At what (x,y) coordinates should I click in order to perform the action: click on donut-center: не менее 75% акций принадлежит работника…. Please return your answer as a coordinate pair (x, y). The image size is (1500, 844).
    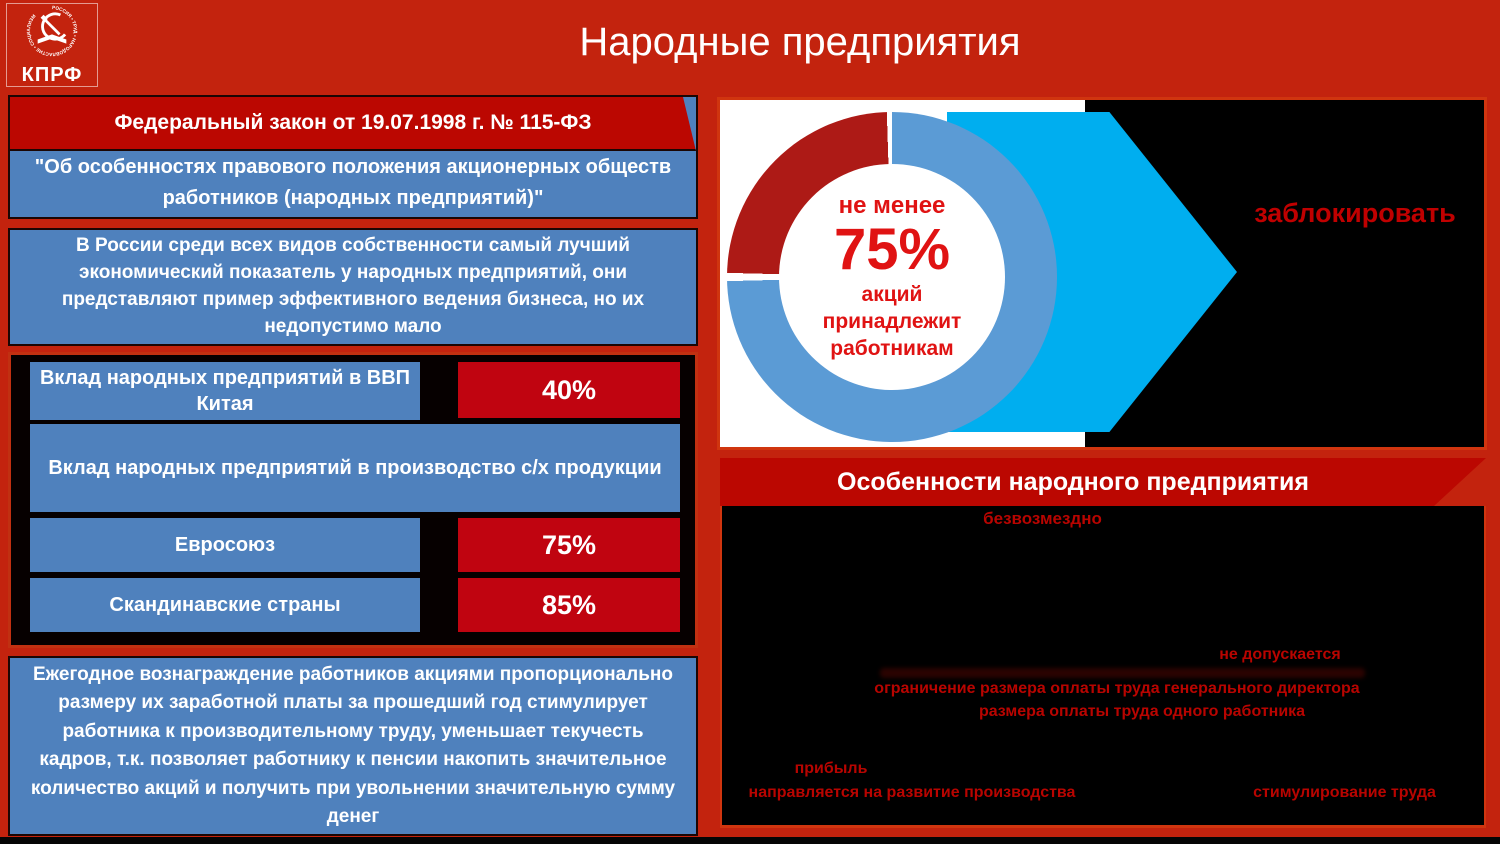
    Looking at the image, I should click on (892, 277).